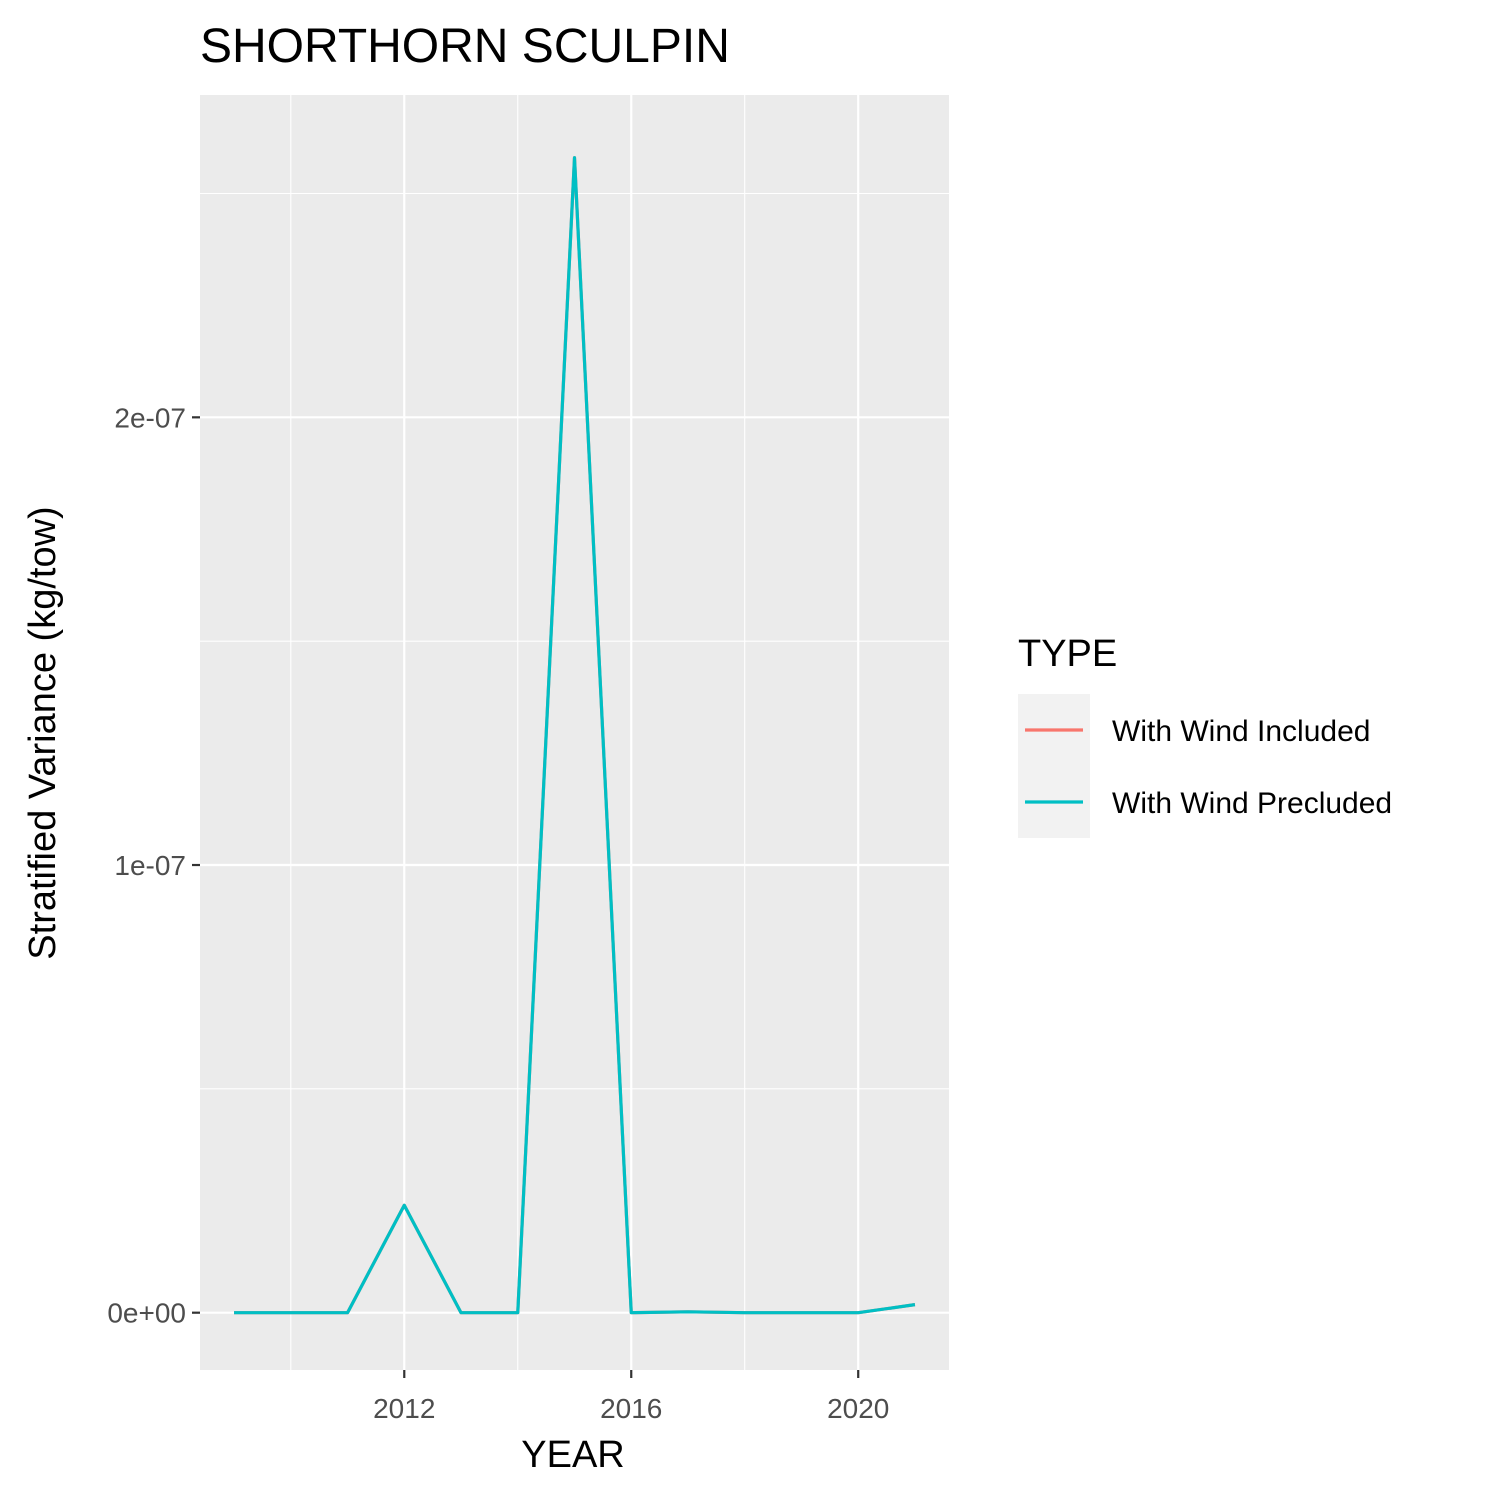 Image resolution: width=1500 pixels, height=1500 pixels. I want to click on y-axis: 0e+00 1e-07 2e-07, so click(153, 865).